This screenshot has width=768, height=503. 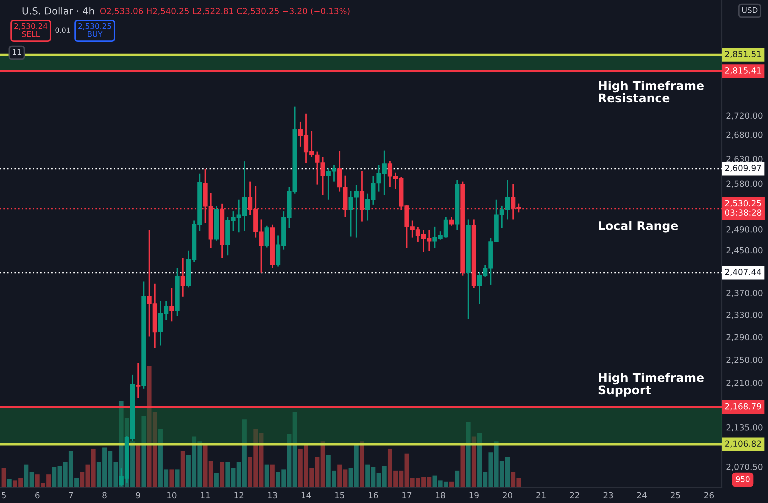 I want to click on y-tick-label: 2,250.00, so click(x=744, y=360).